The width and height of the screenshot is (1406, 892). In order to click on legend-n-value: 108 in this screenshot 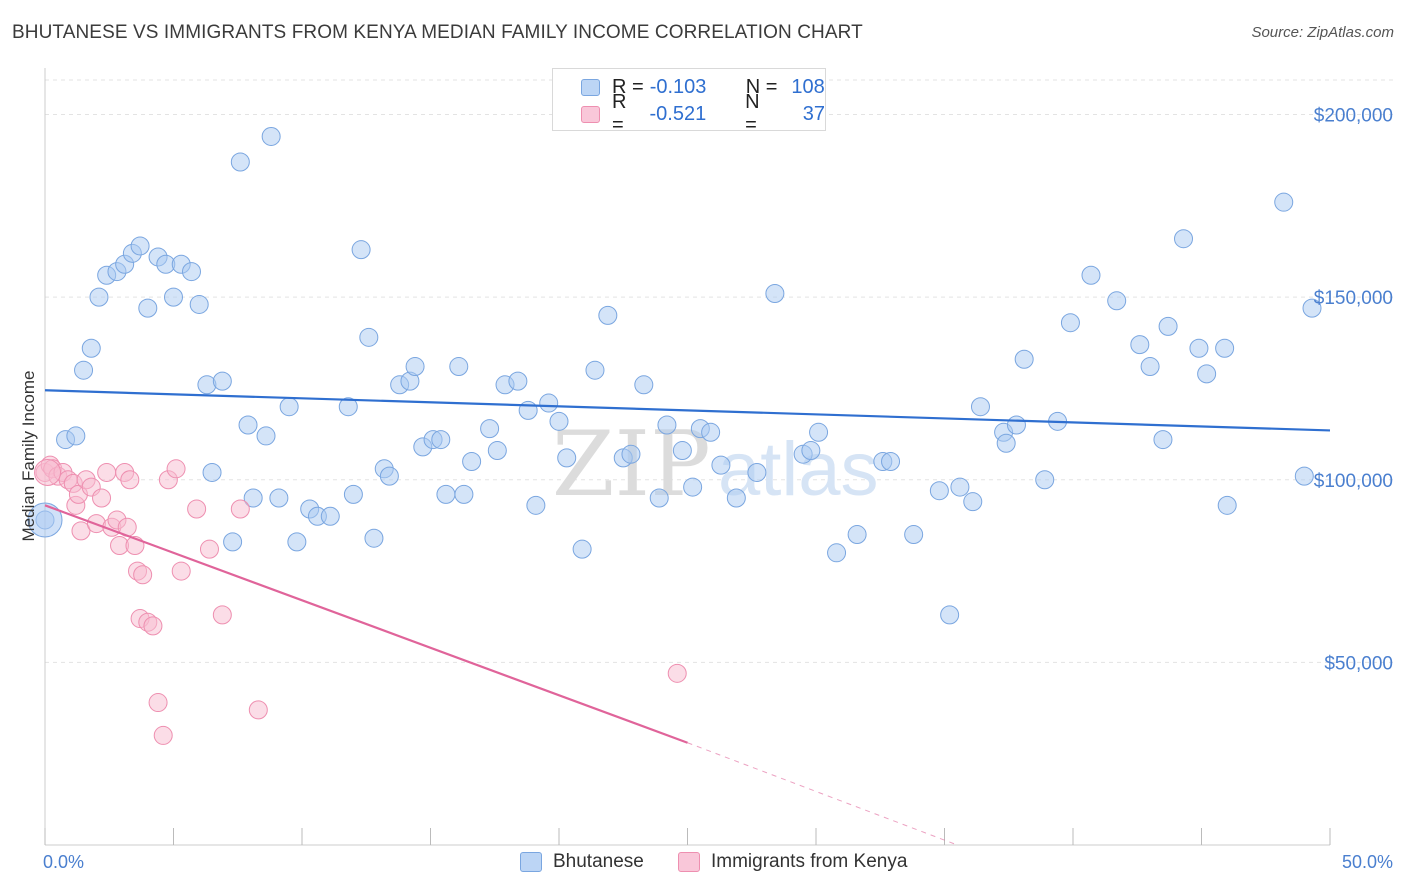, I will do `click(808, 86)`.